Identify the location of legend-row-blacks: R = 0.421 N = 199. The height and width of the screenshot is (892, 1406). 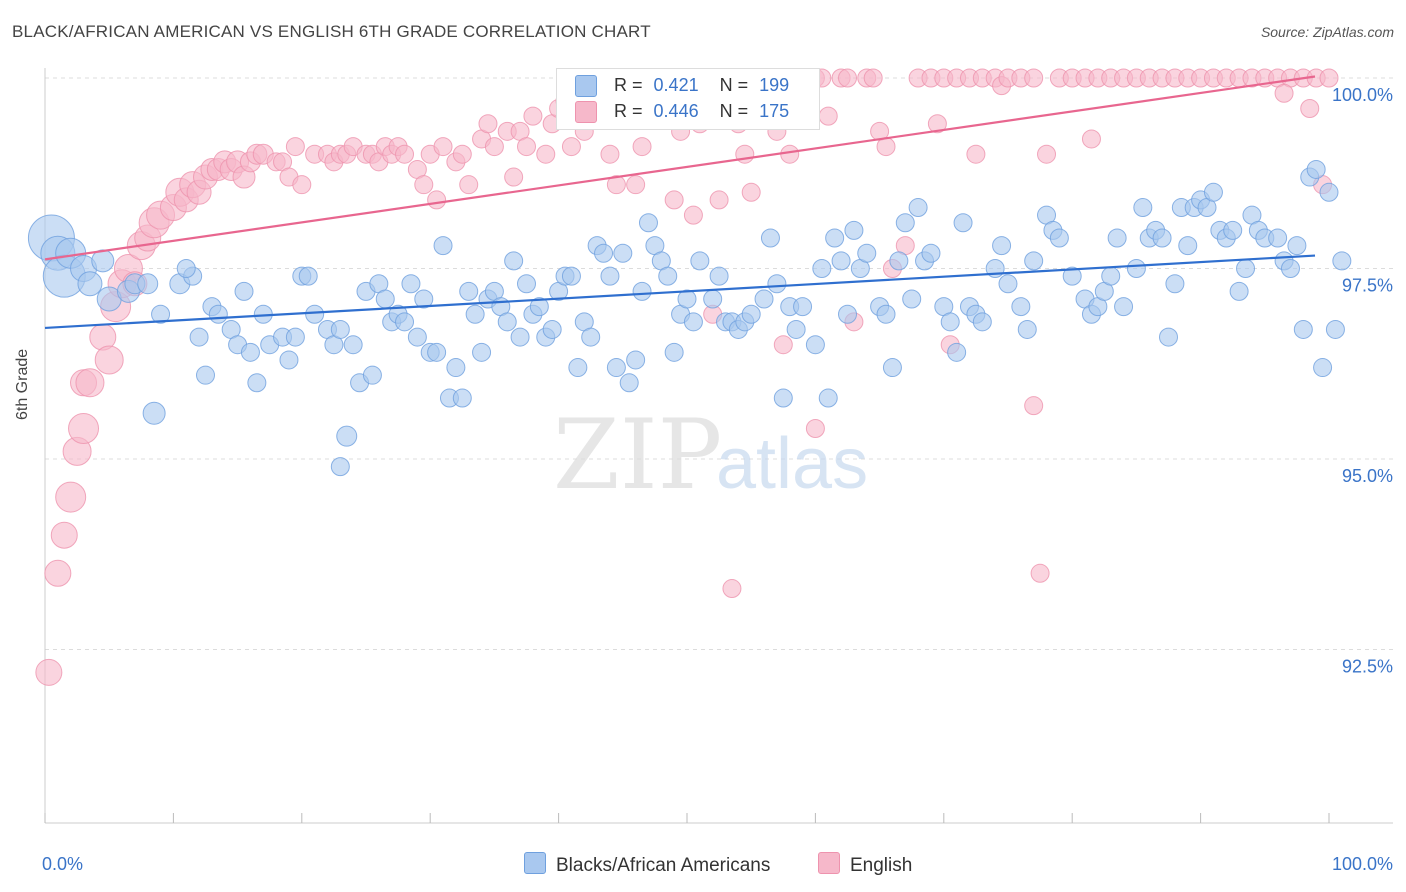
(682, 87).